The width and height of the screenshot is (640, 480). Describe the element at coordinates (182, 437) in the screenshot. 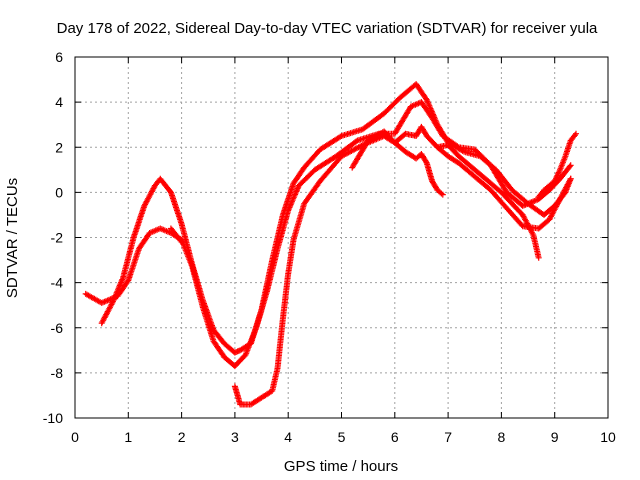

I see `x-tick-label: 2` at that location.